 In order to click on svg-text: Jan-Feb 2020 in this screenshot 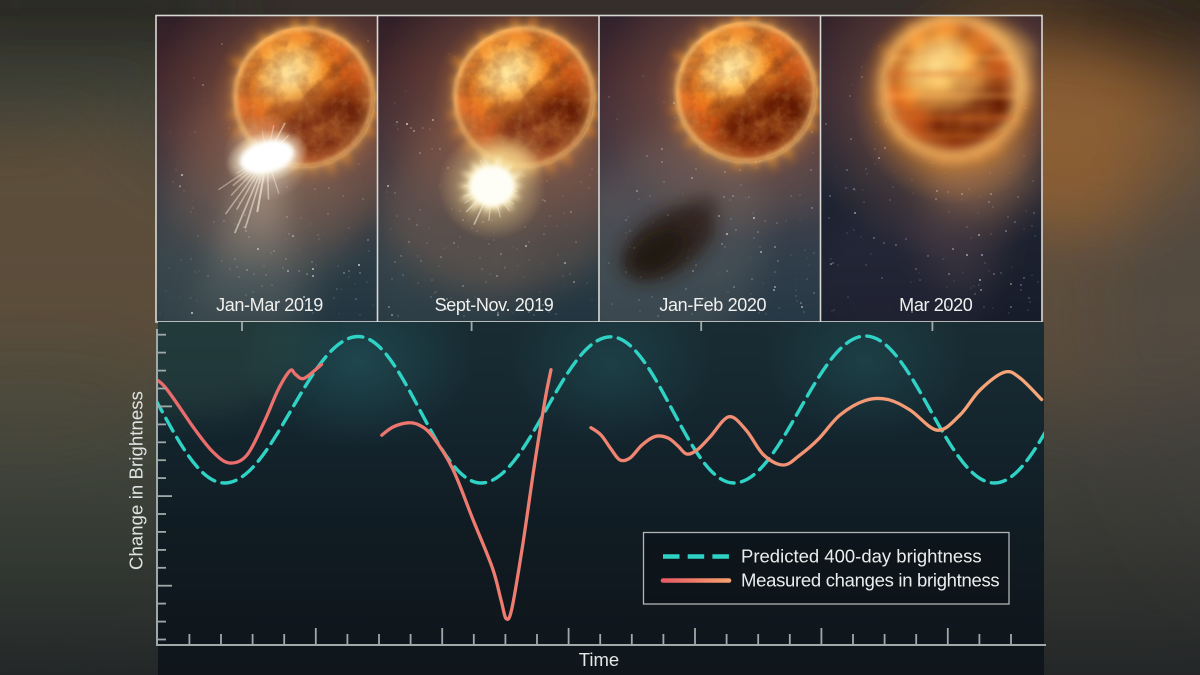, I will do `click(712, 305)`.